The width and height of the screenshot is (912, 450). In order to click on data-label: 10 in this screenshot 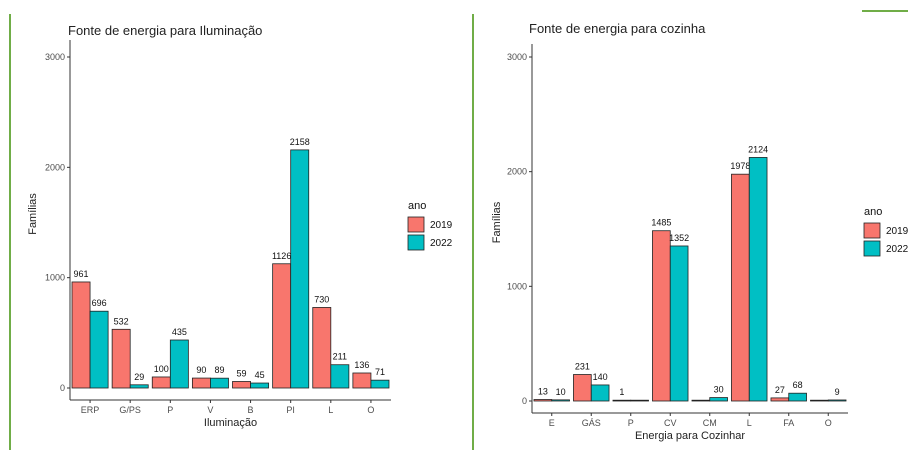, I will do `click(561, 392)`.